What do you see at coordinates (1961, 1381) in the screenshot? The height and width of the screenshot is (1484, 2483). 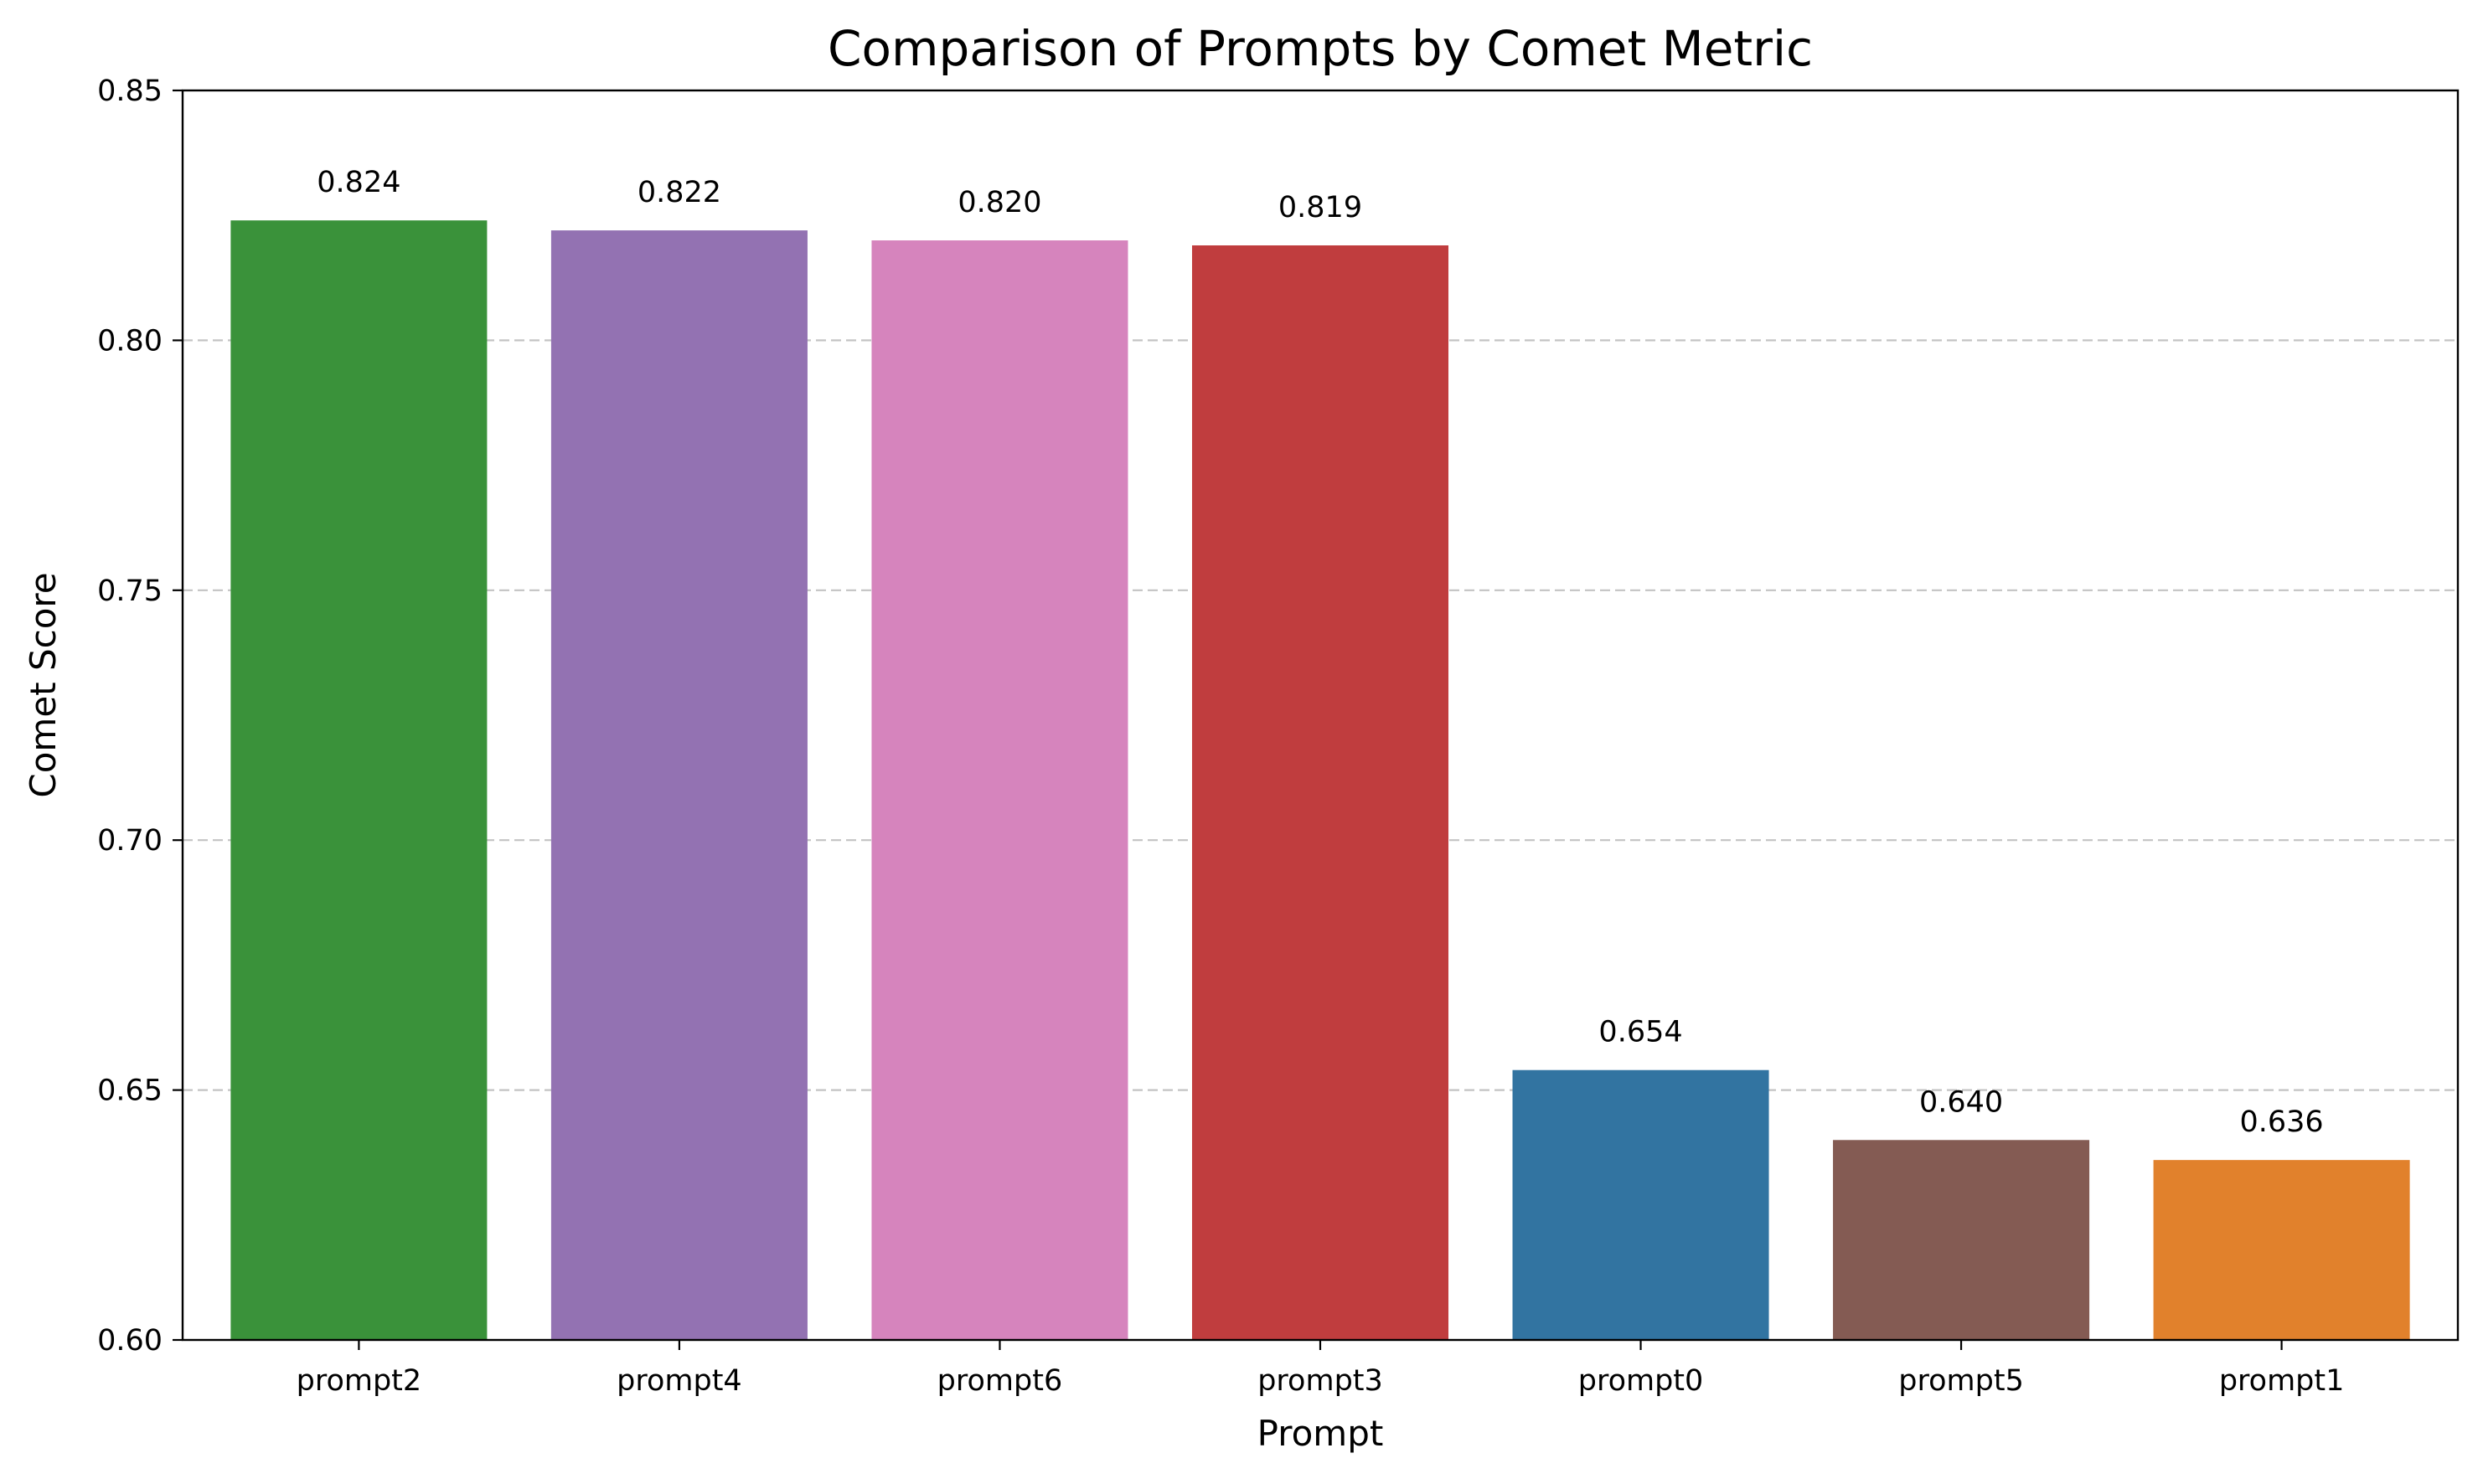 I see `x-tick-label-prompt5: prompt5` at bounding box center [1961, 1381].